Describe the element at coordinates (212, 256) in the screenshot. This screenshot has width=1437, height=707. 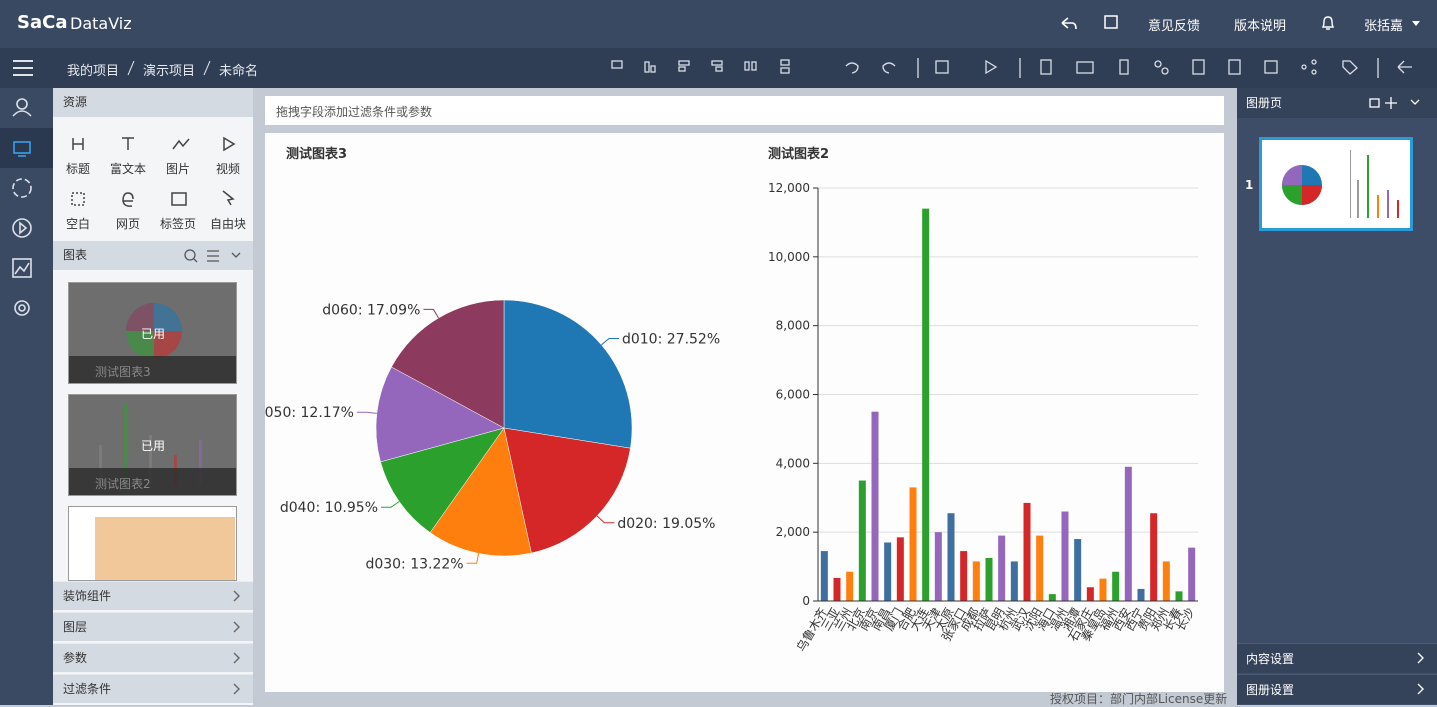
I see `chart-panel-tools` at that location.